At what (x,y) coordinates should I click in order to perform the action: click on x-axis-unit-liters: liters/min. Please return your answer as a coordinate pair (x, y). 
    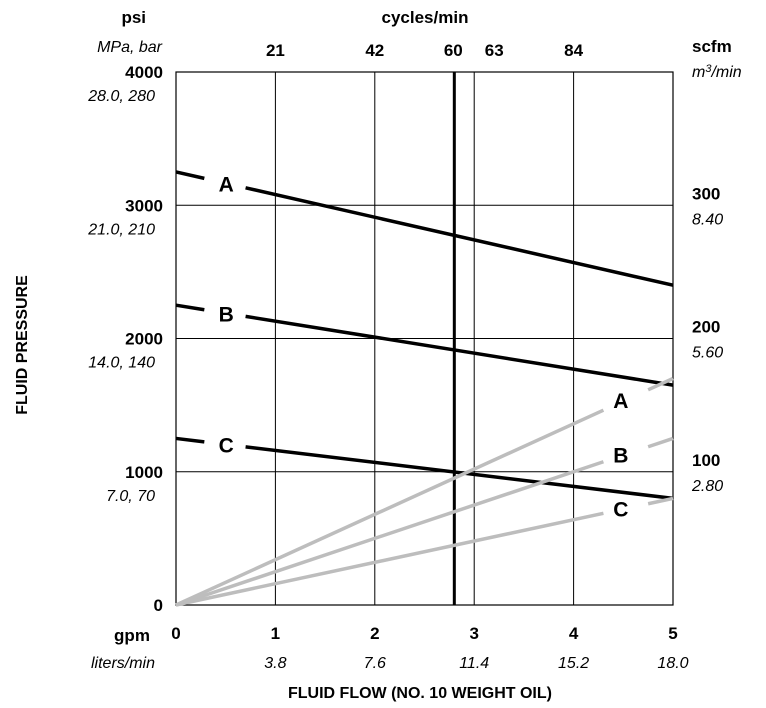
    Looking at the image, I should click on (123, 663).